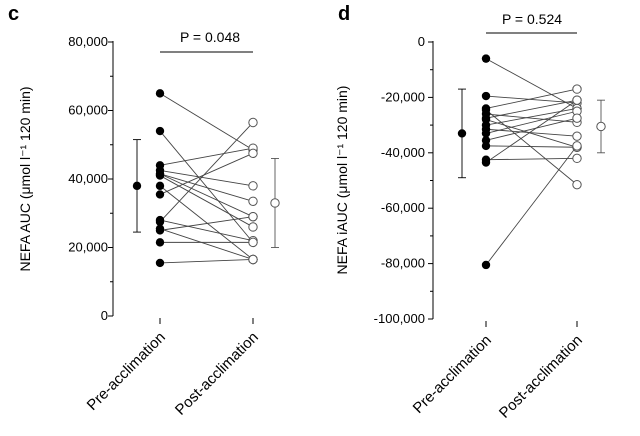 The height and width of the screenshot is (436, 640). What do you see at coordinates (88, 41) in the screenshot?
I see `y-tick-label: 80,000` at bounding box center [88, 41].